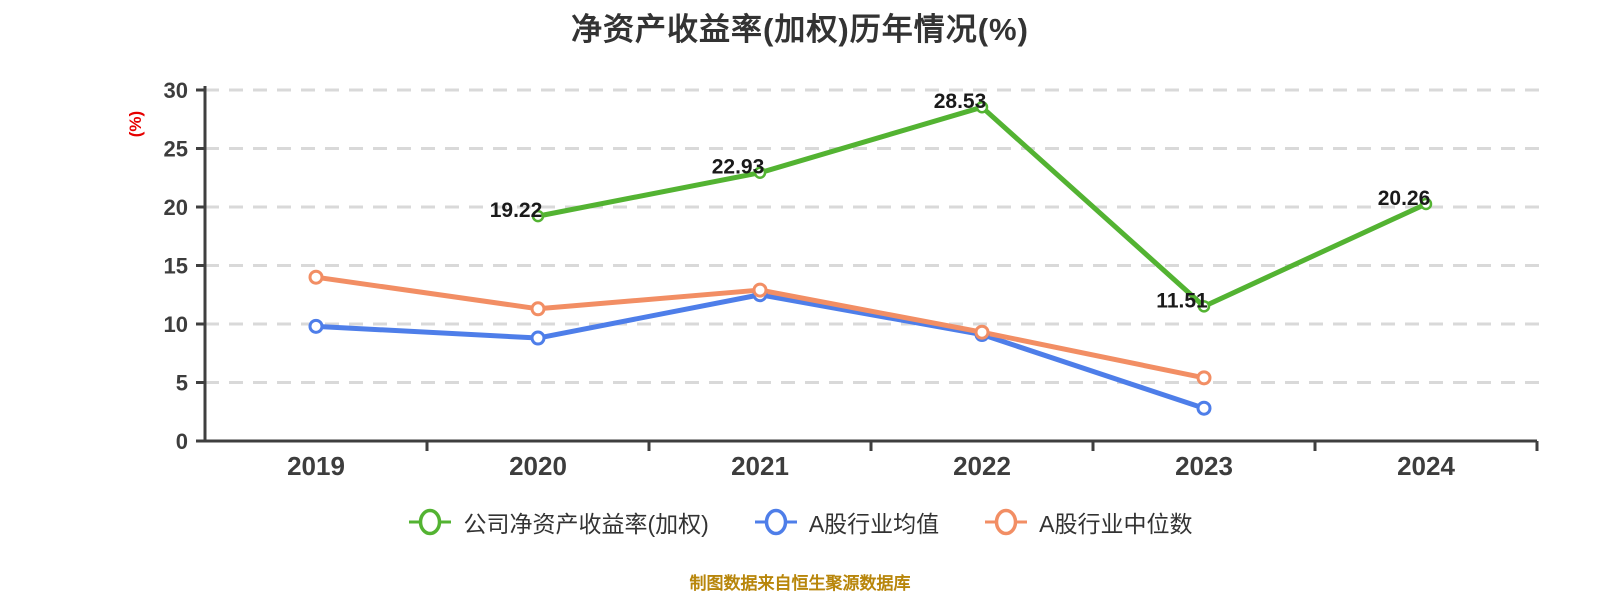 The width and height of the screenshot is (1600, 600). I want to click on legend-item-industry-median: A股行业中位数, so click(1088, 522).